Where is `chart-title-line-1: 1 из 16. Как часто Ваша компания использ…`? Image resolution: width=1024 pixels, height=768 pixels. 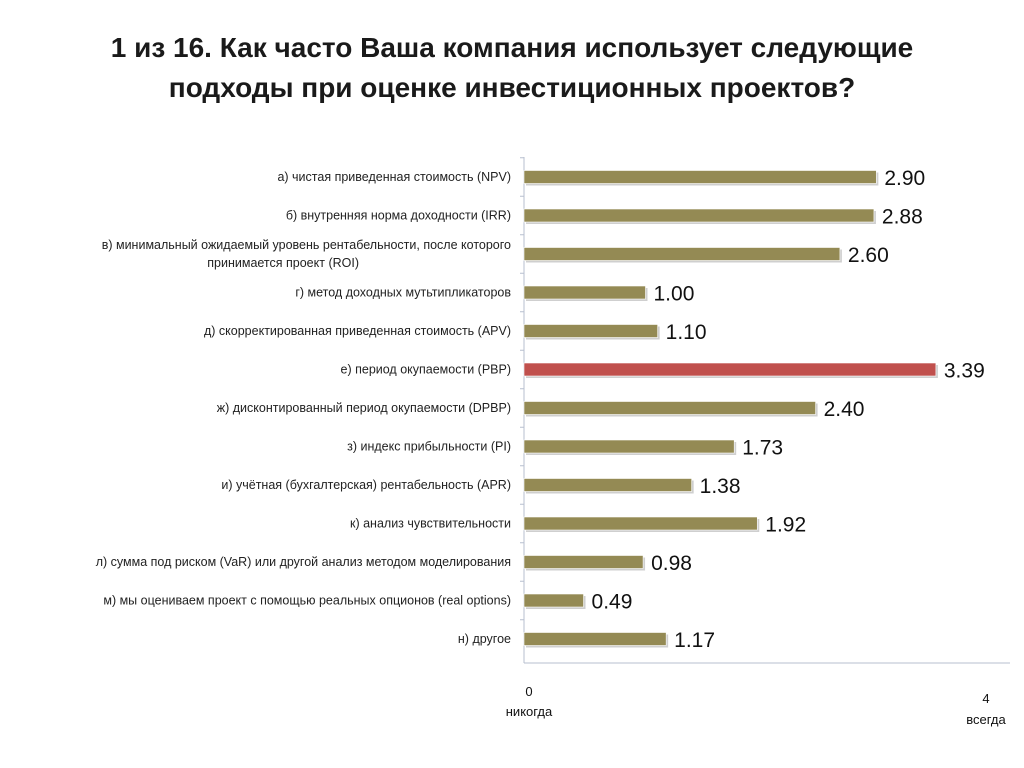
chart-title-line-1: 1 из 16. Как часто Ваша компания использ… is located at coordinates (512, 47).